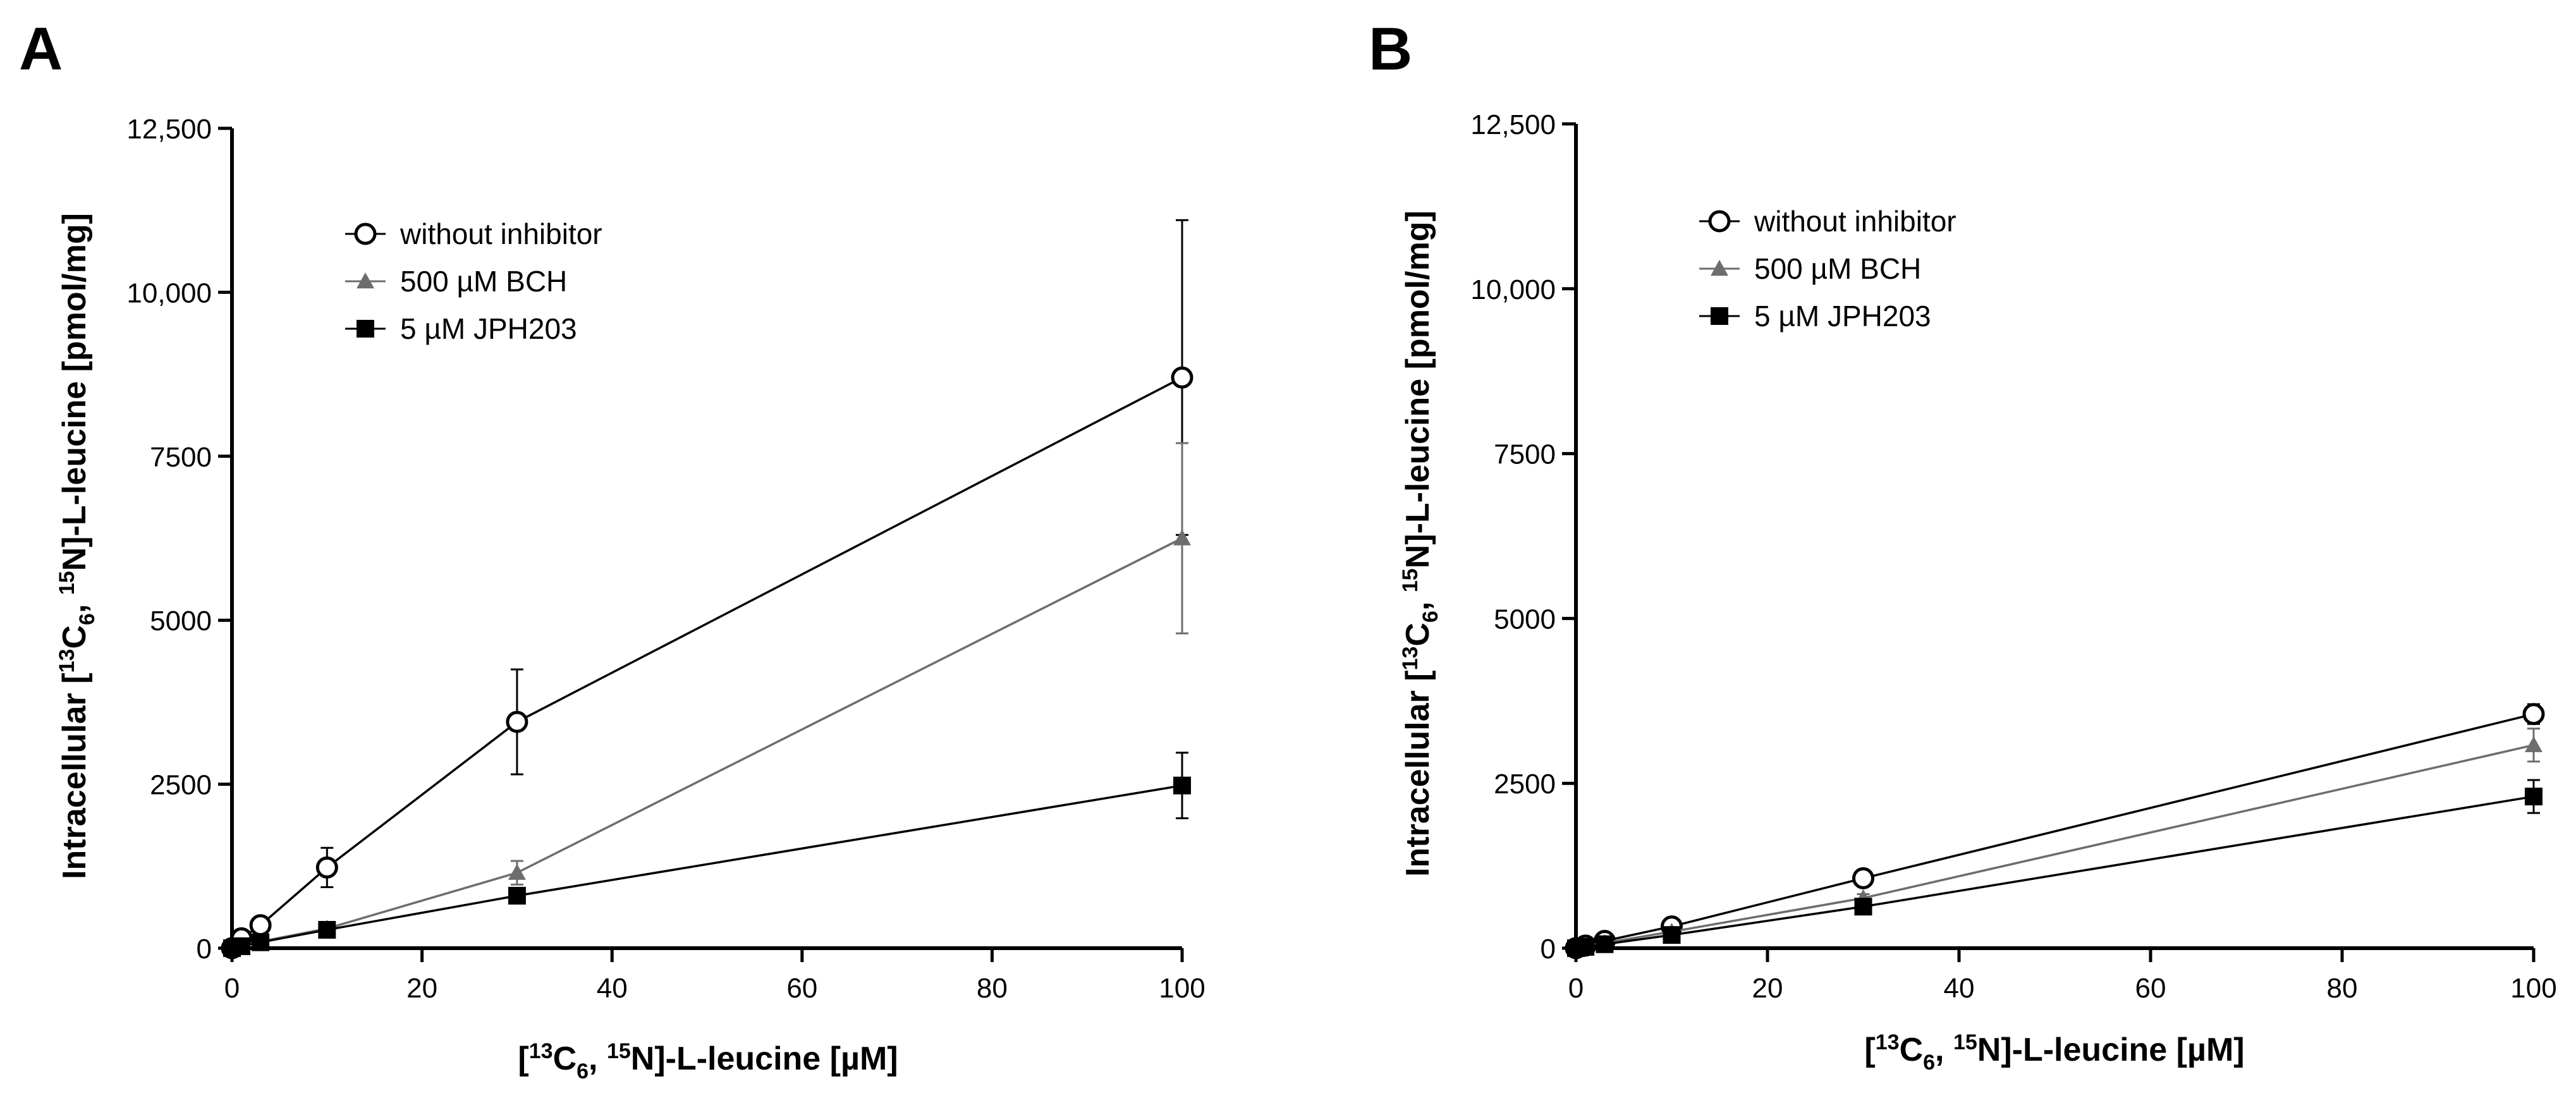 The height and width of the screenshot is (1110, 2576). What do you see at coordinates (1390, 49) in the screenshot?
I see `panel-letter-b: B` at bounding box center [1390, 49].